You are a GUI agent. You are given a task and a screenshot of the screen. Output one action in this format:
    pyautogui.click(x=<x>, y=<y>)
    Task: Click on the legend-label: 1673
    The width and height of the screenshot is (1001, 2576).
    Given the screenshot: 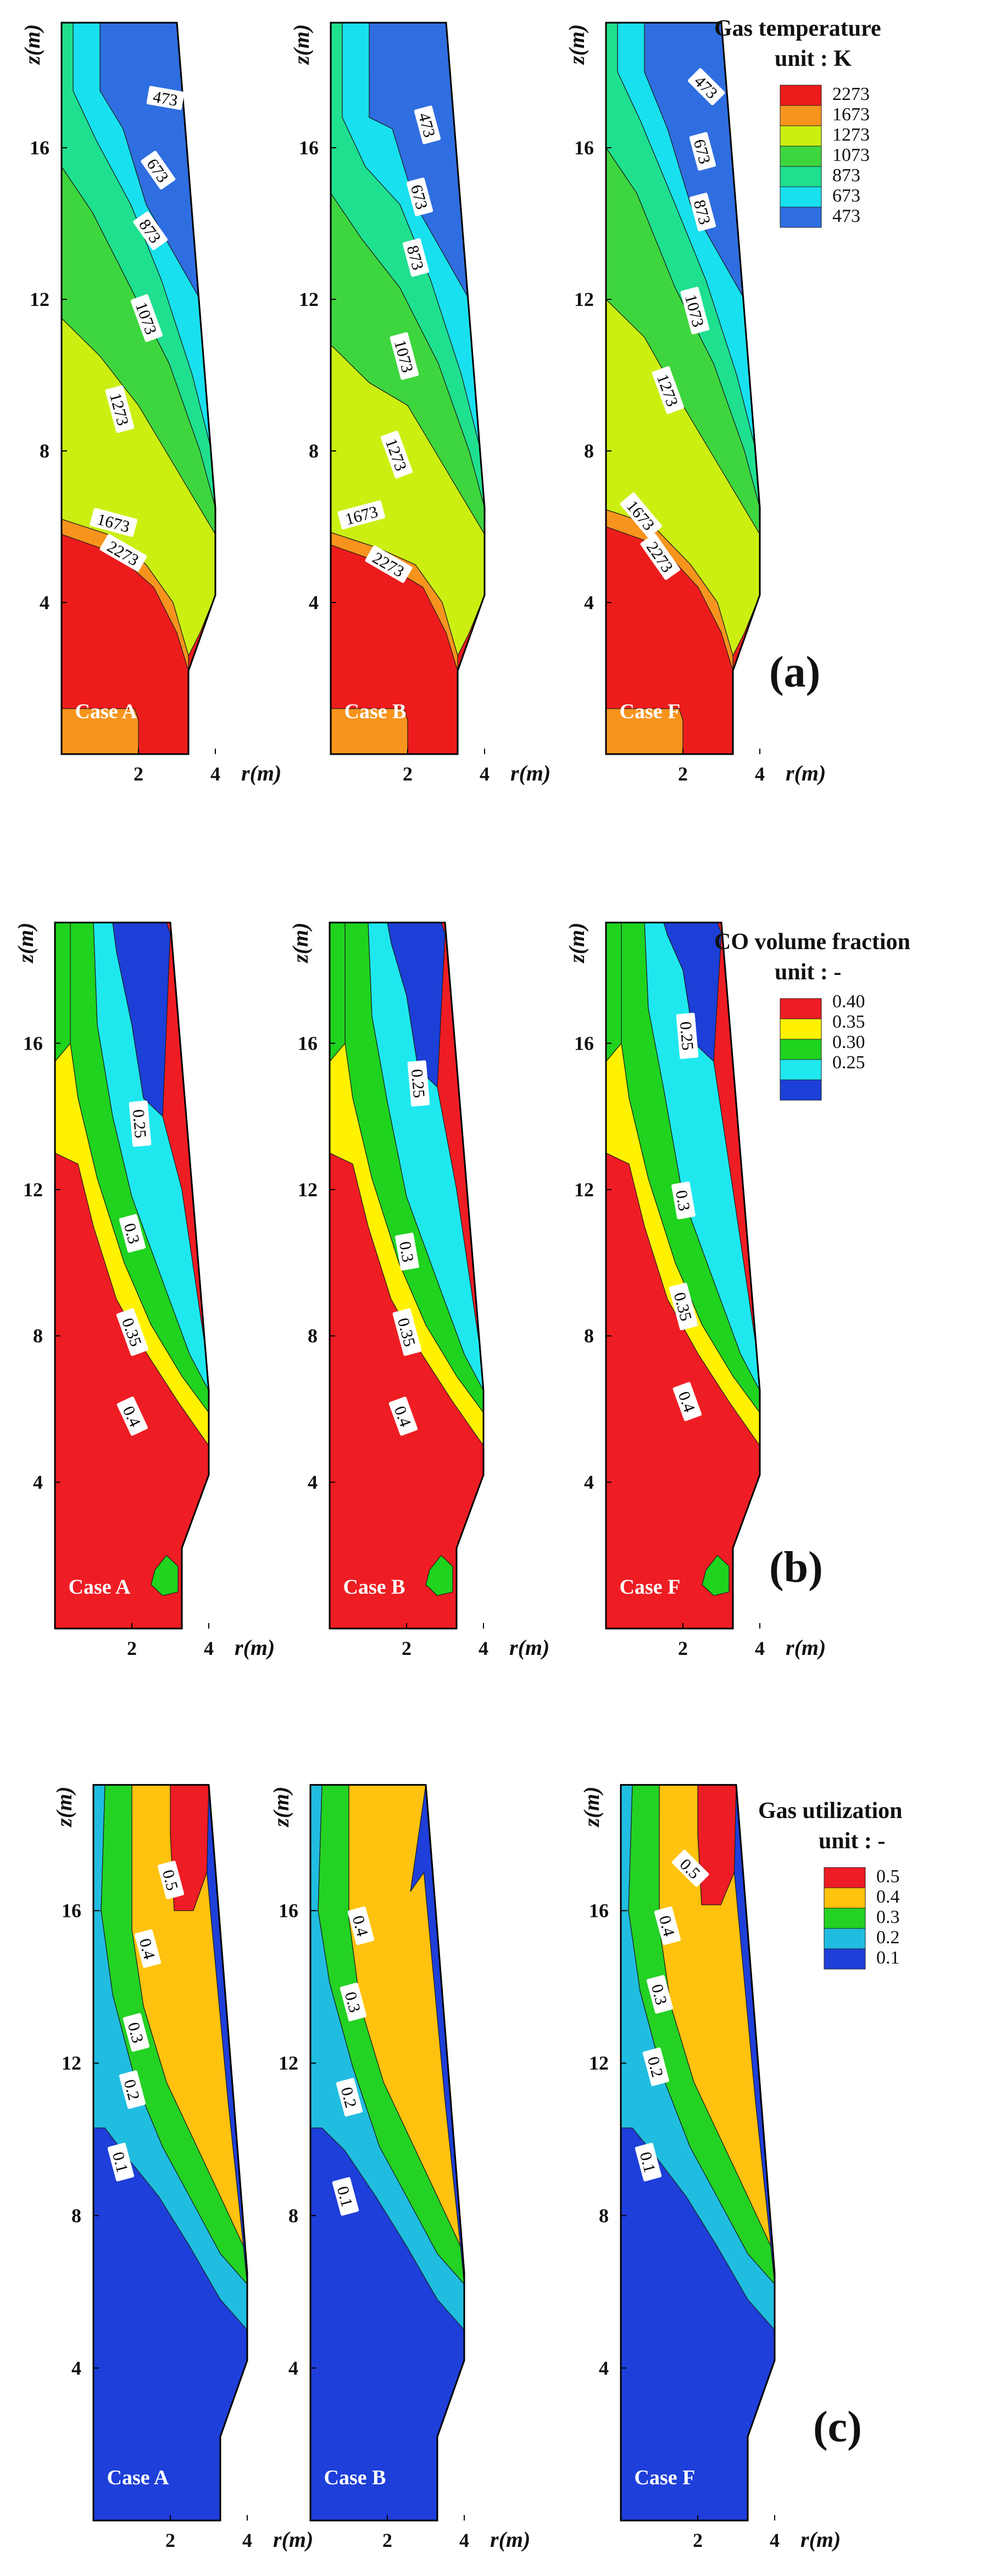 What is the action you would take?
    pyautogui.click(x=851, y=114)
    